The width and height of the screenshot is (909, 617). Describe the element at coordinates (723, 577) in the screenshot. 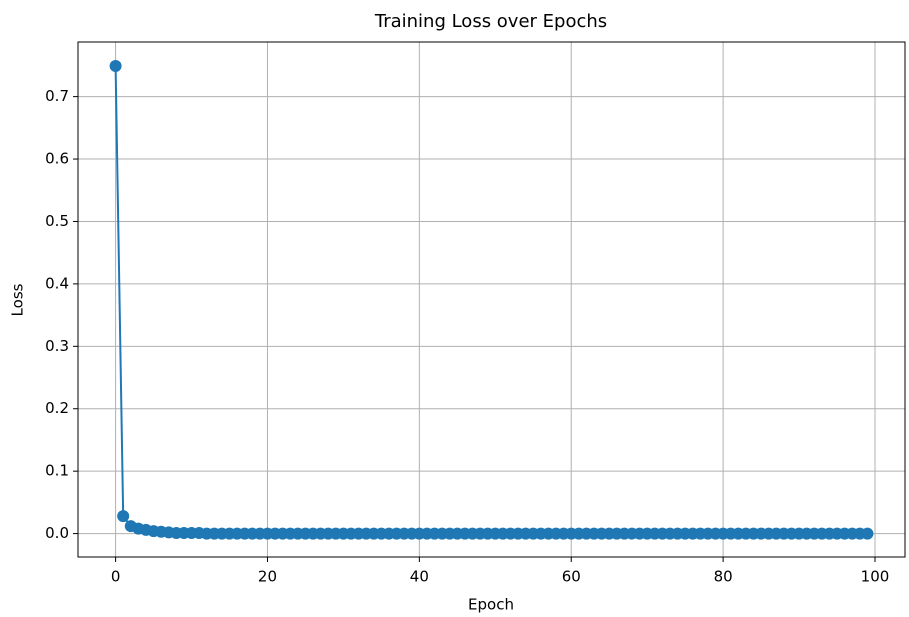

I see `x-tick-label: 80` at that location.